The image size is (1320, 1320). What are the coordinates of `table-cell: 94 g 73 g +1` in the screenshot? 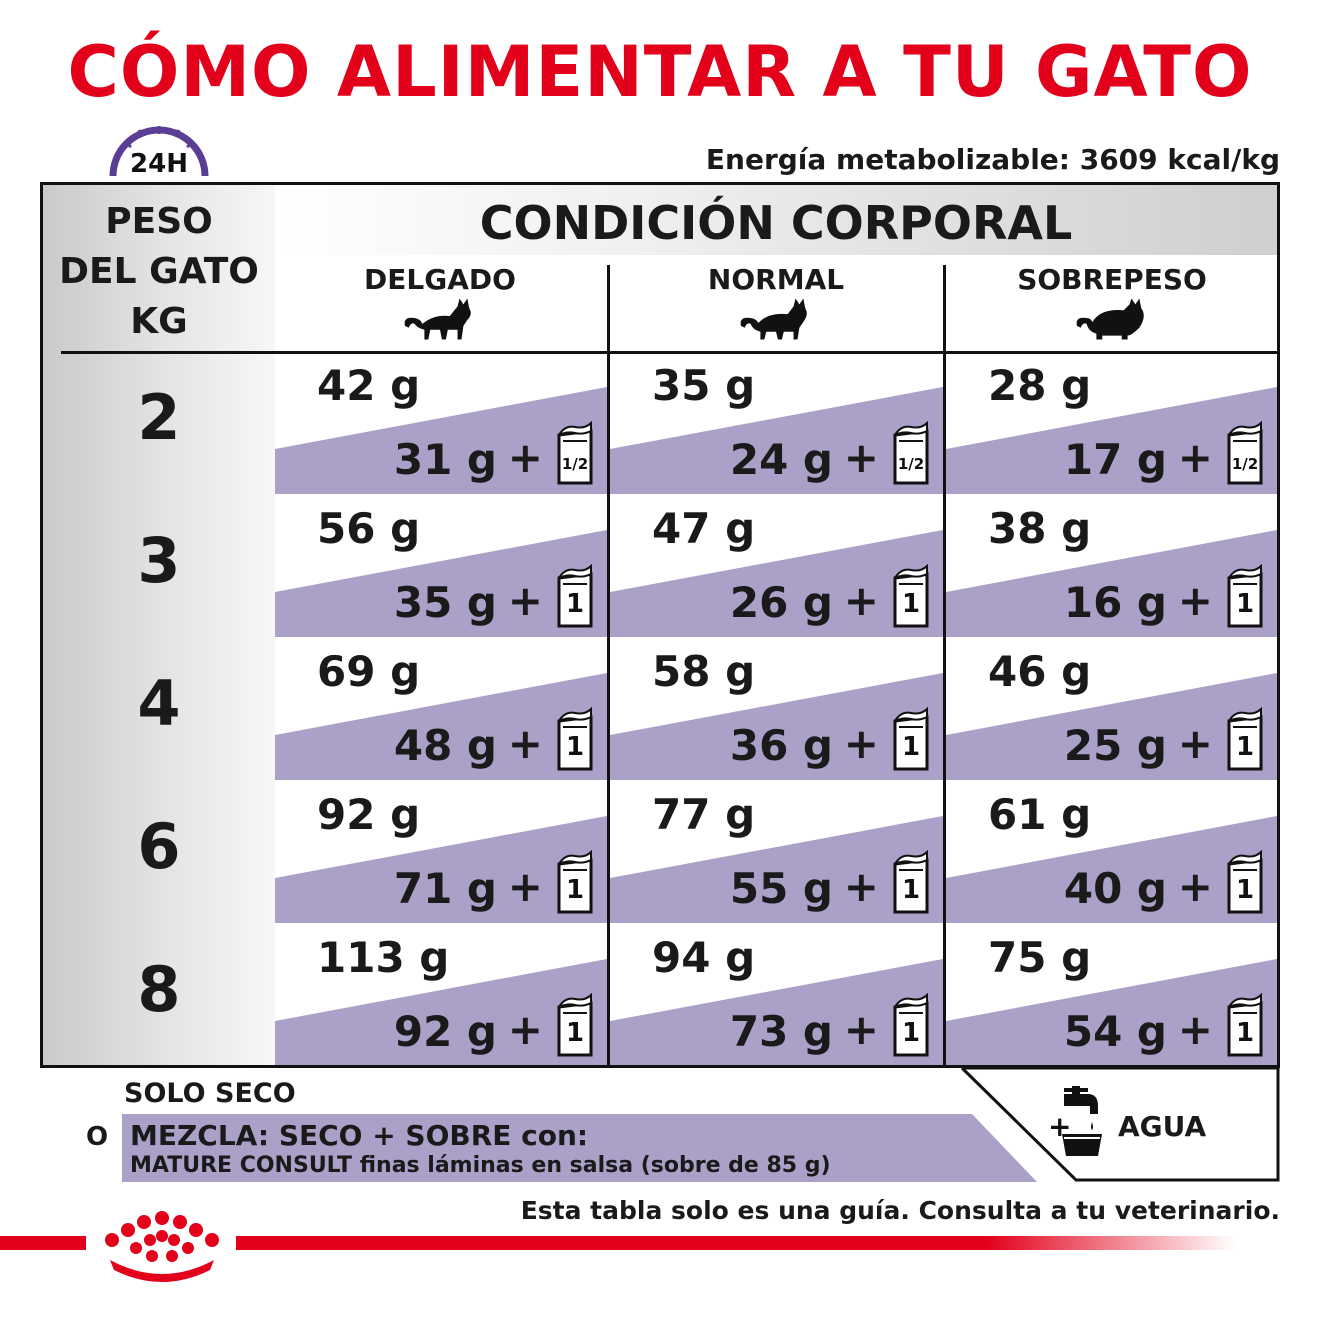 It's located at (776, 994).